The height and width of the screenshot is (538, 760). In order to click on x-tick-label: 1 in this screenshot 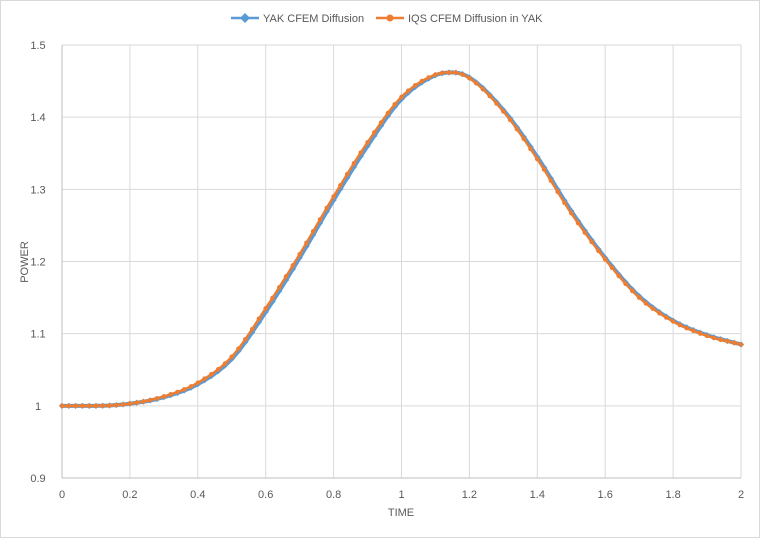, I will do `click(401, 495)`.